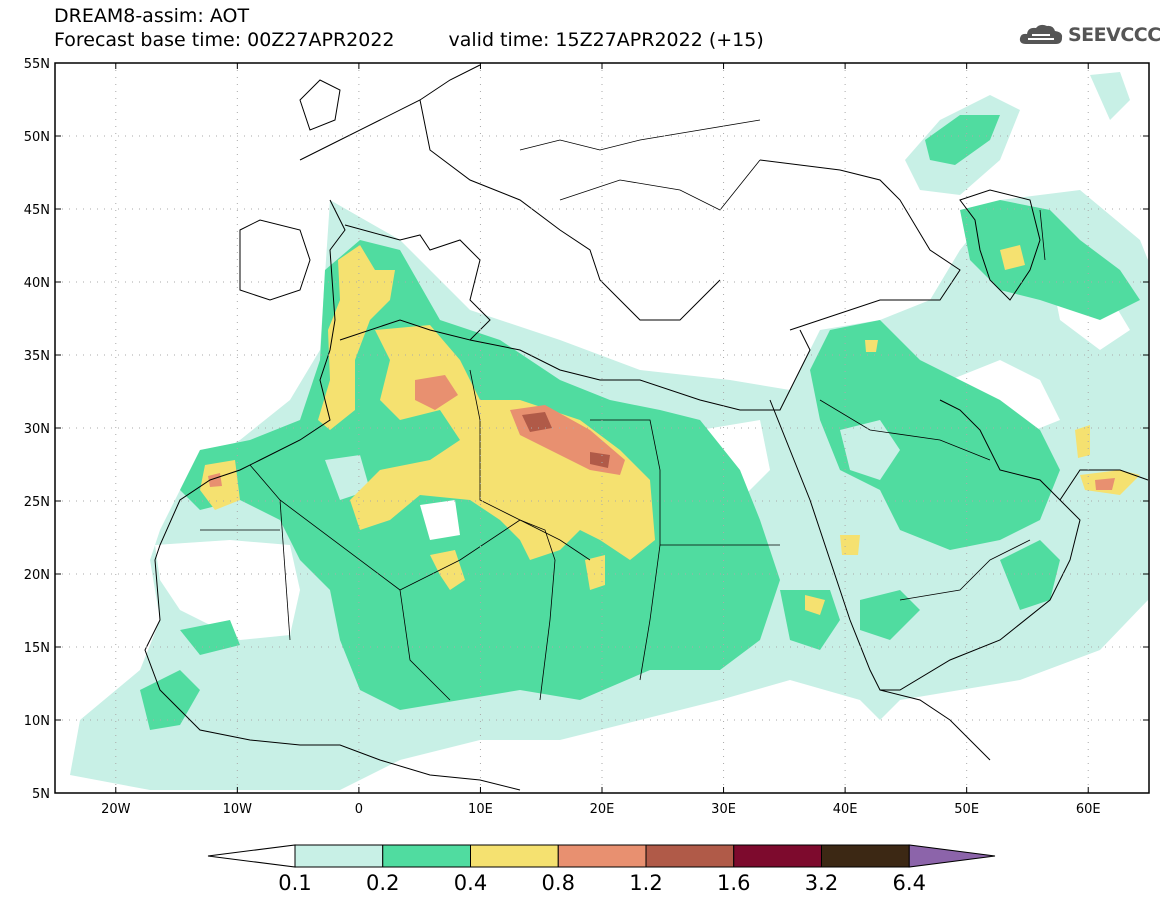 The width and height of the screenshot is (1165, 905). Describe the element at coordinates (382, 883) in the screenshot. I see `colorbar-label: 0.2` at that location.